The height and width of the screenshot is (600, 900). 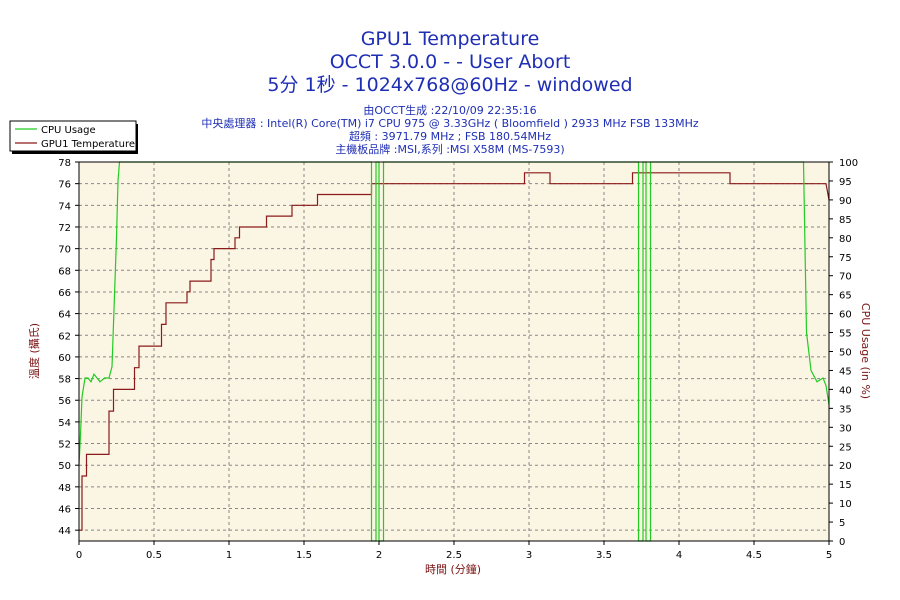 I want to click on right-tick-label: 25, so click(x=845, y=447).